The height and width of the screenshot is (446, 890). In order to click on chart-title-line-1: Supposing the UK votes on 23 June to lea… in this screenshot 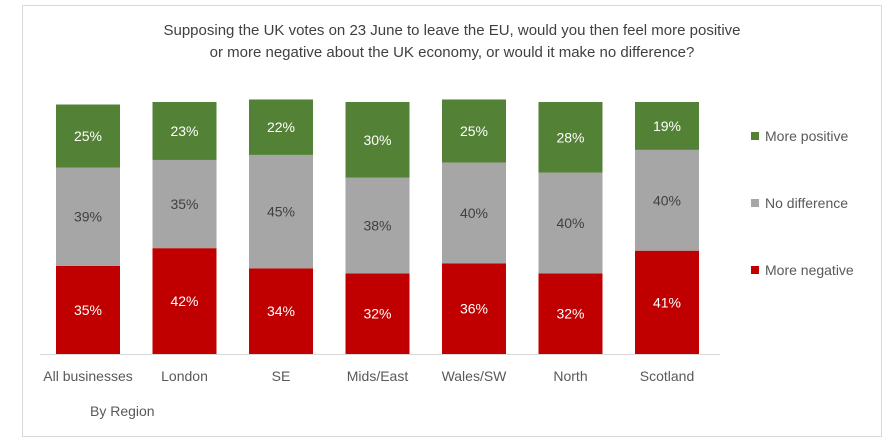, I will do `click(452, 30)`.